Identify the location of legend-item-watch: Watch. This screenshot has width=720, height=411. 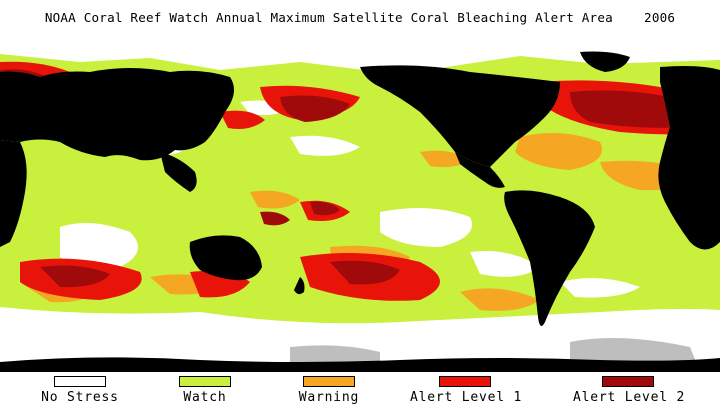
(205, 390).